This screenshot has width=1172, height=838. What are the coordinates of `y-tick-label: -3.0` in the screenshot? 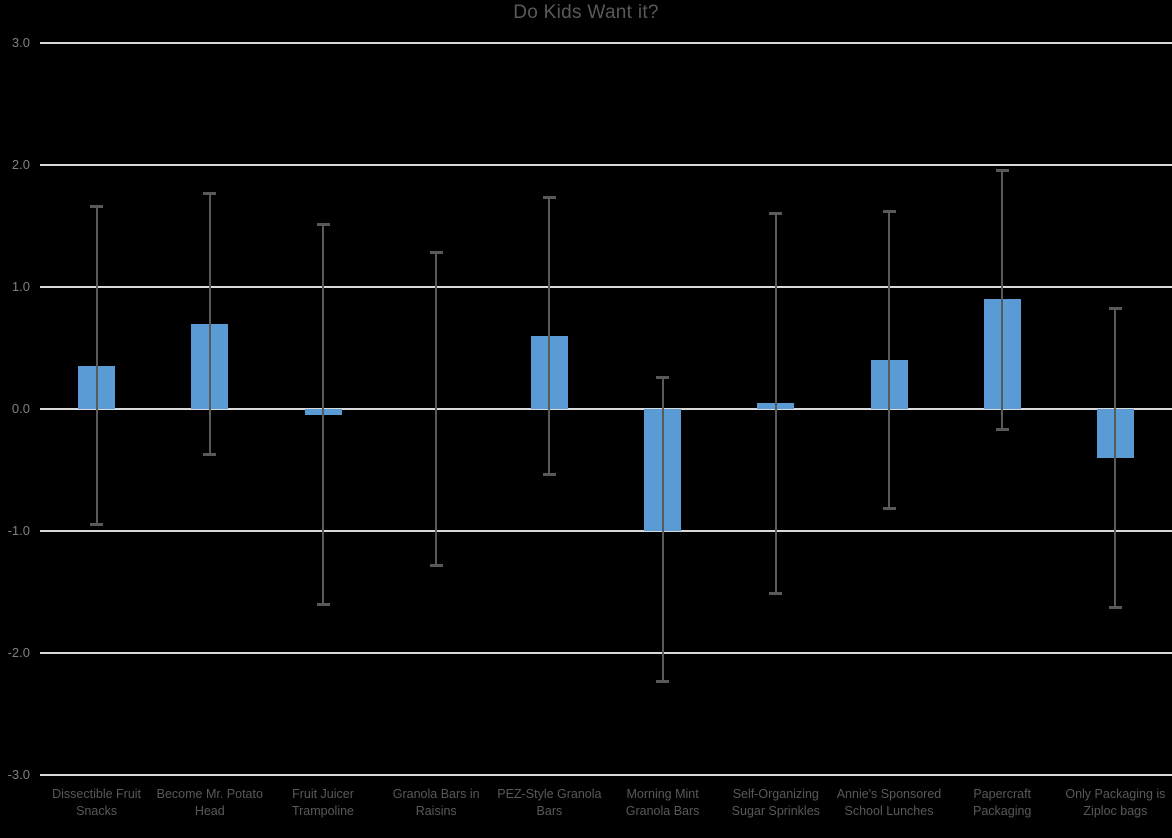 It's located at (18, 774).